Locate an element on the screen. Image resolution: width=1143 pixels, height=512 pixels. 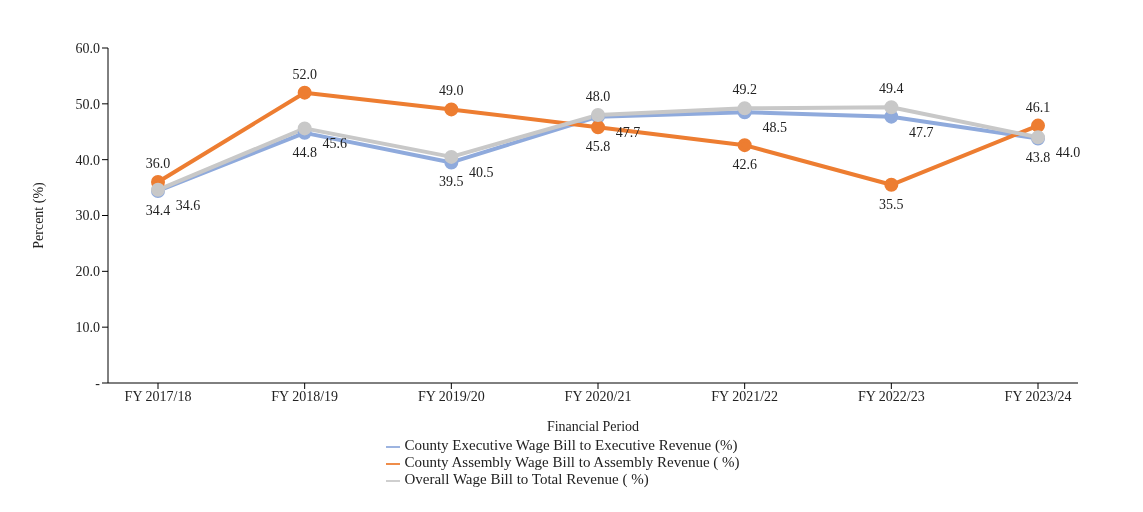
legend-label: County Assembly Wage Bill to Assembly Revenue ( %) is located at coordinates (572, 462).